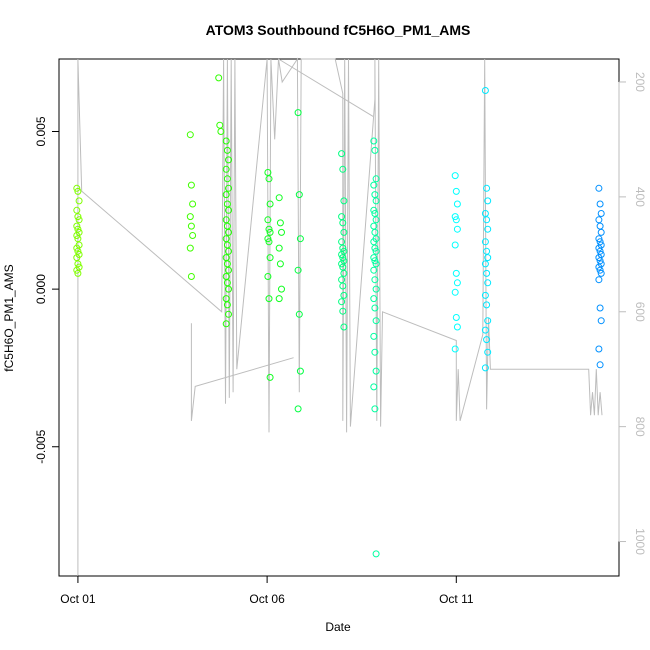 The height and width of the screenshot is (650, 650). I want to click on y2-tick-label: 800, so click(640, 427).